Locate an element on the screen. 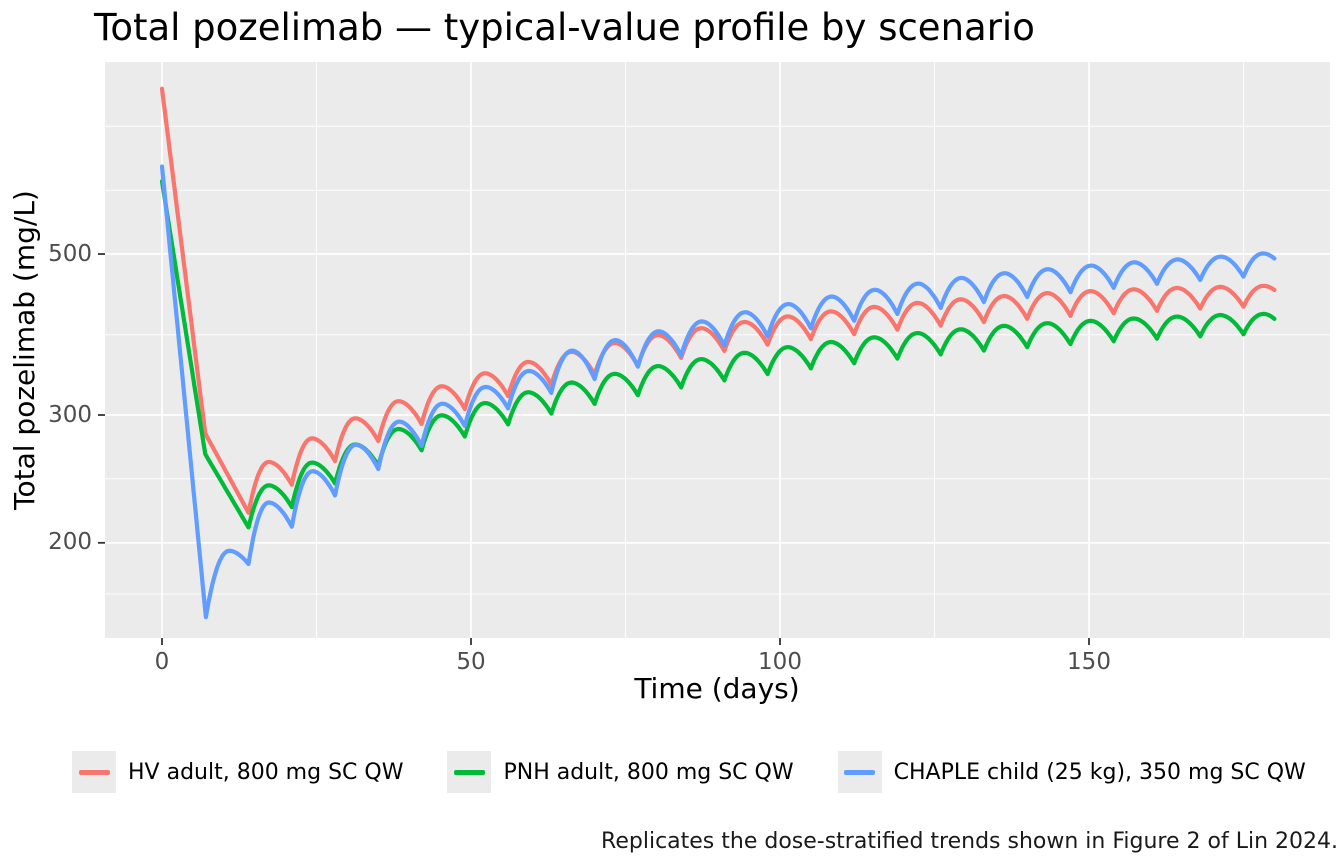 The width and height of the screenshot is (1344, 864). legend-label: PNH adult, 800 mg SC QW is located at coordinates (648, 772).